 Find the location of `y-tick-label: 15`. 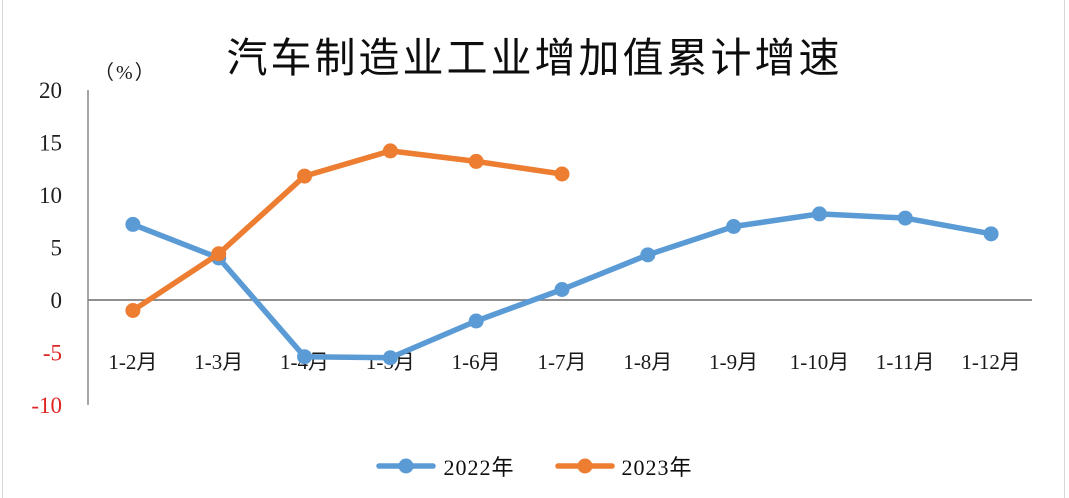

y-tick-label: 15 is located at coordinates (50, 143).